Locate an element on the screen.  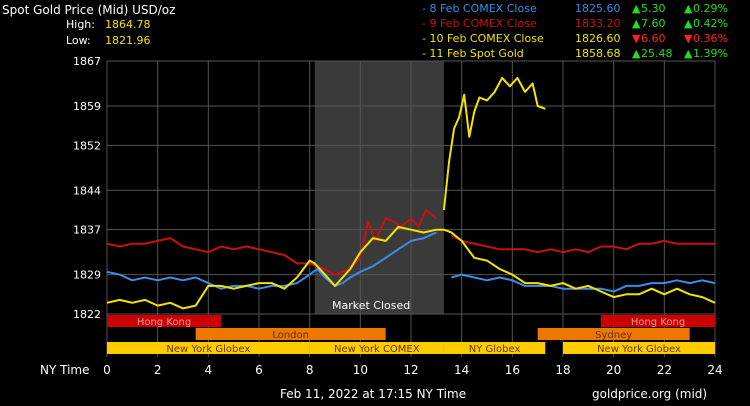
low-label: Low: is located at coordinates (78, 40).